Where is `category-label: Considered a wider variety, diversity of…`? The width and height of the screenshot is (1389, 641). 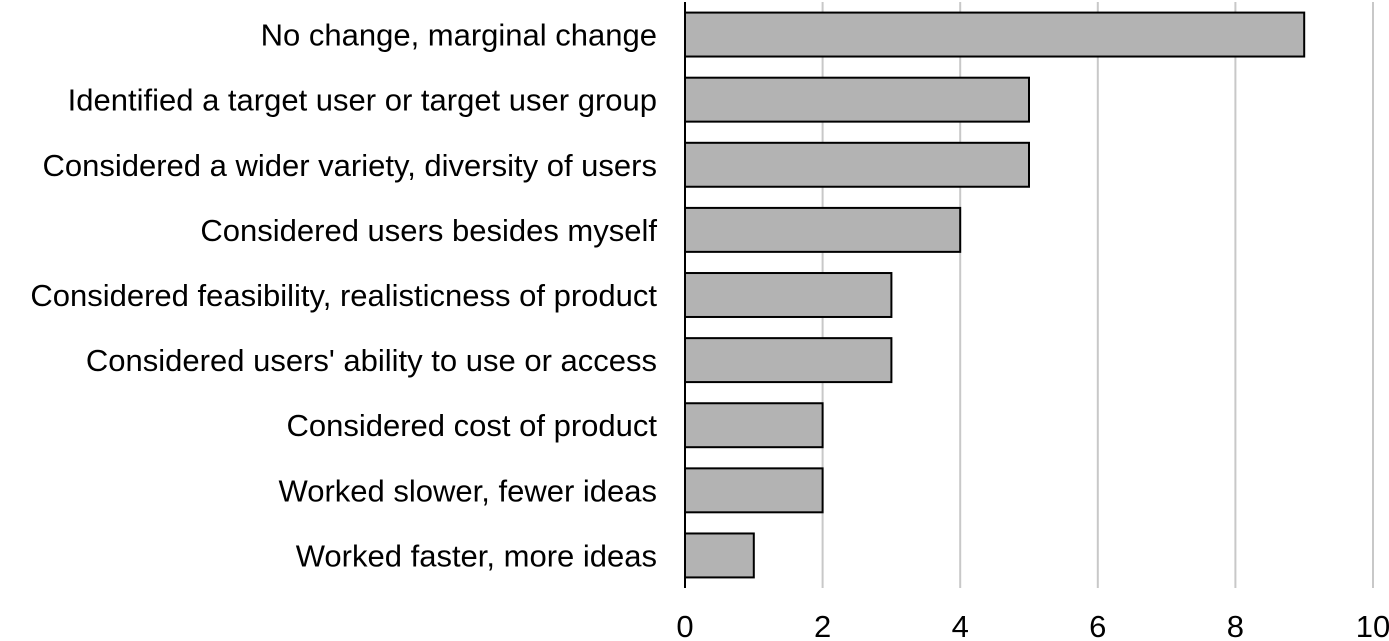 category-label: Considered a wider variety, diversity of… is located at coordinates (349, 165).